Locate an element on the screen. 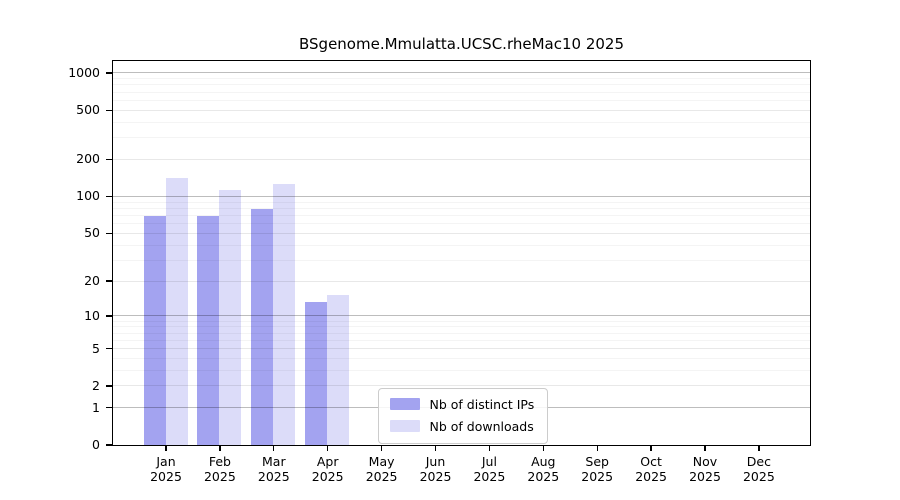  chart-title: BSgenome.Mmulatta.UCSC.rheMac10 2025 is located at coordinates (461, 44).